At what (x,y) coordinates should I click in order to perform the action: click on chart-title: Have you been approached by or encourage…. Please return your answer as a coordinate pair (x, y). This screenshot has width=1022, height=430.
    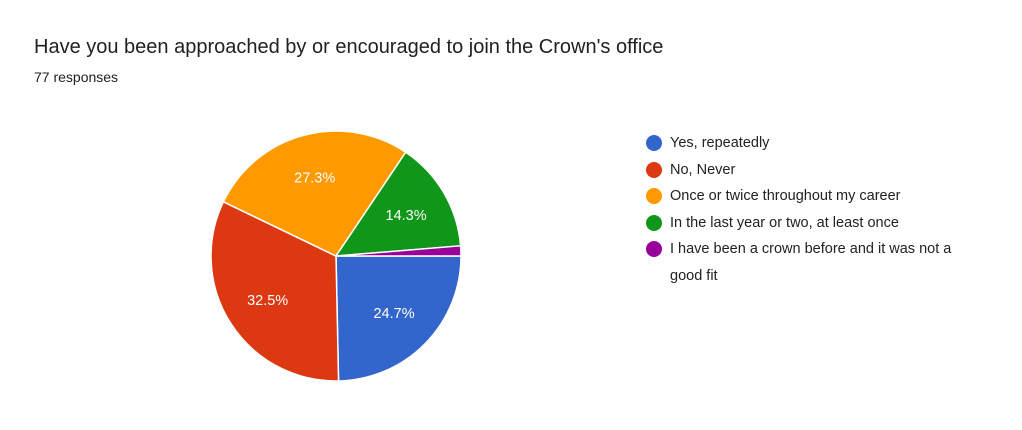
    Looking at the image, I should click on (349, 47).